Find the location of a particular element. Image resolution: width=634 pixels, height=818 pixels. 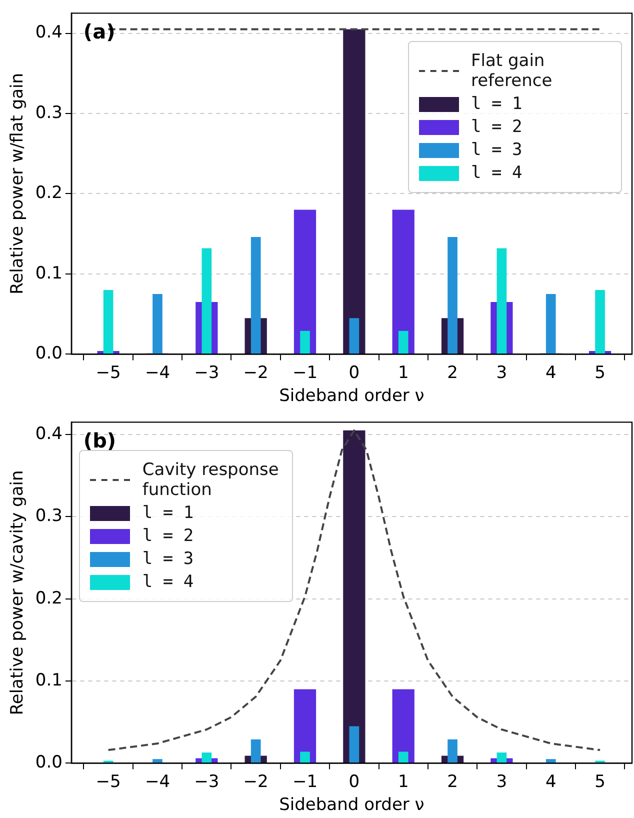

y-axis-title: Relative power w/cavity gain is located at coordinates (18, 593).